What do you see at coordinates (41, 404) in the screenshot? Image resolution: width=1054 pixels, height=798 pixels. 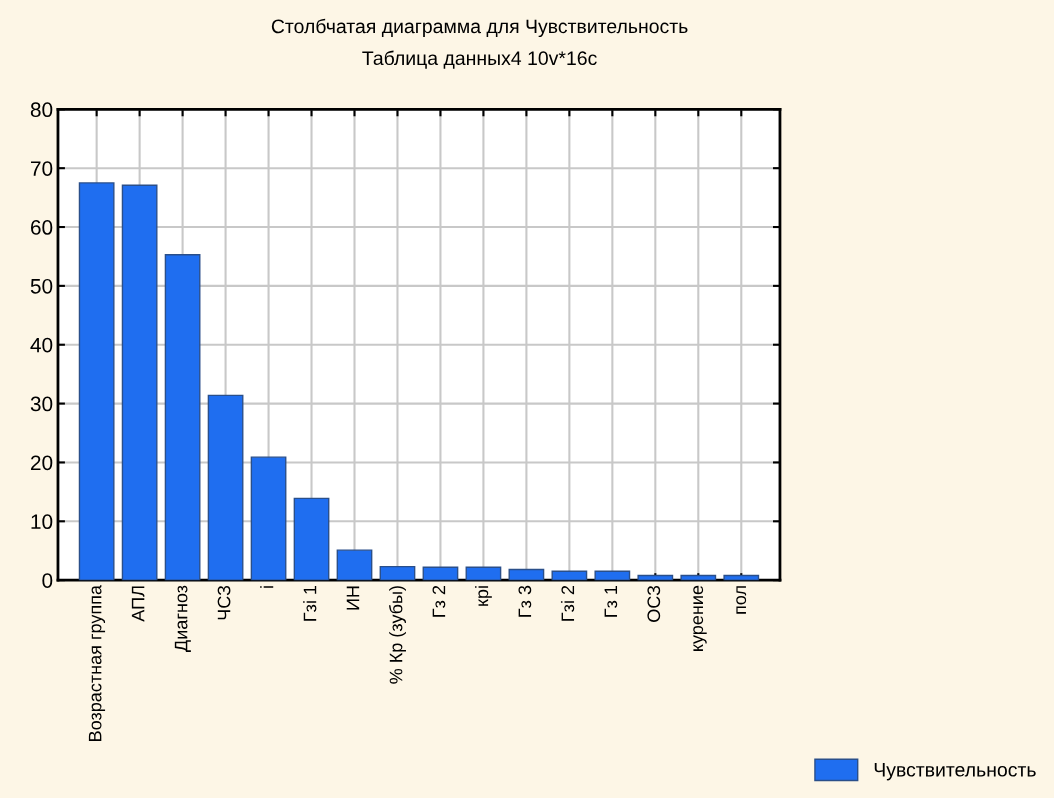 I see `y-tick-label: 30` at bounding box center [41, 404].